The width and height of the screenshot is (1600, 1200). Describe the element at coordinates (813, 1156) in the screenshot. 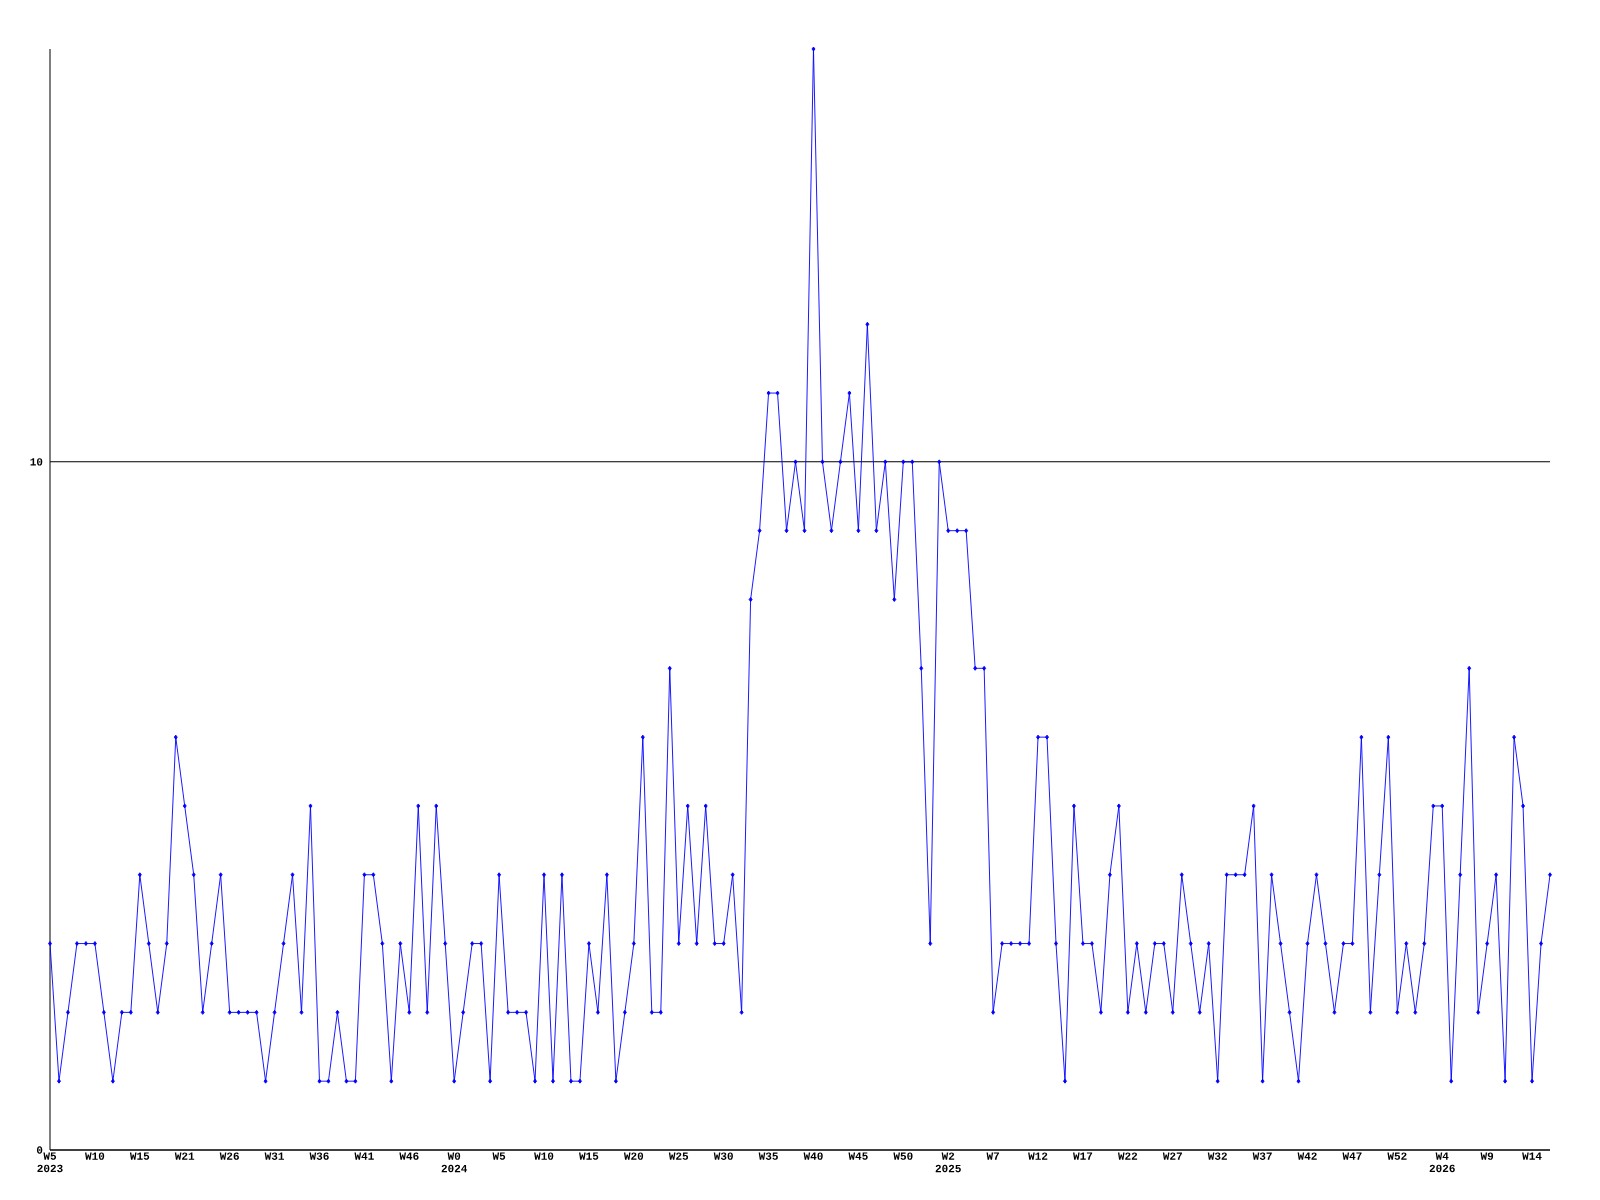

I see `x-tick-label: W40` at that location.